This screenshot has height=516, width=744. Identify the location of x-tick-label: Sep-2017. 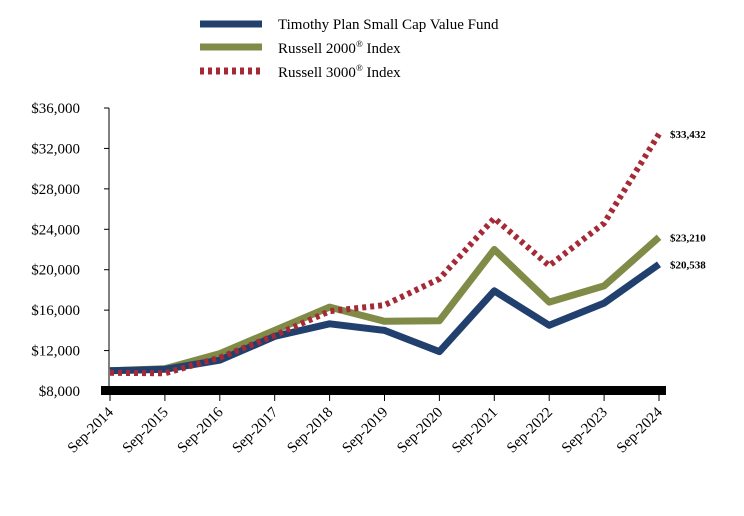
(256, 430).